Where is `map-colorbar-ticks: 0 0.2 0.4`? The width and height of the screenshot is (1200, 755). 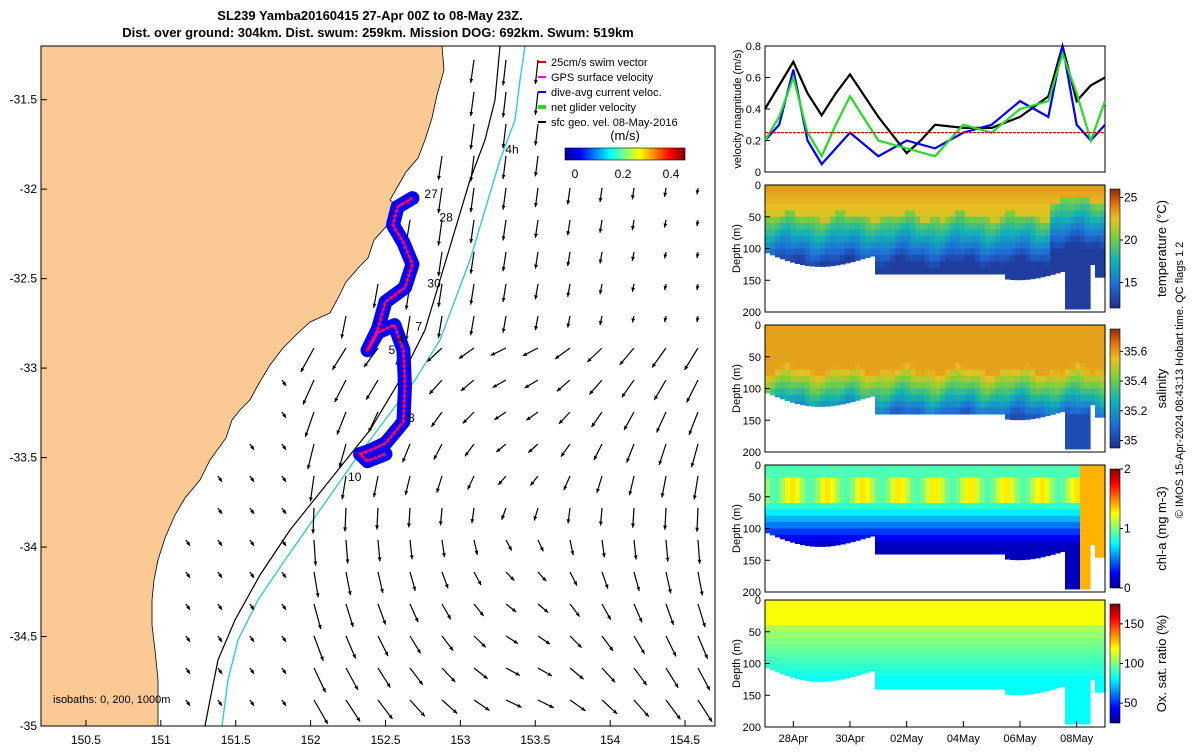 map-colorbar-ticks: 0 0.2 0.4 is located at coordinates (626, 174).